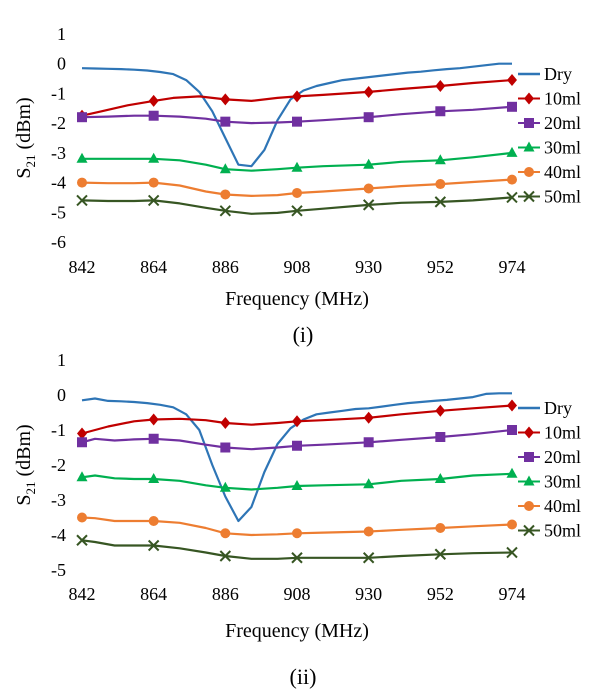  What do you see at coordinates (303, 676) in the screenshot?
I see `caption-ii: (ii)` at bounding box center [303, 676].